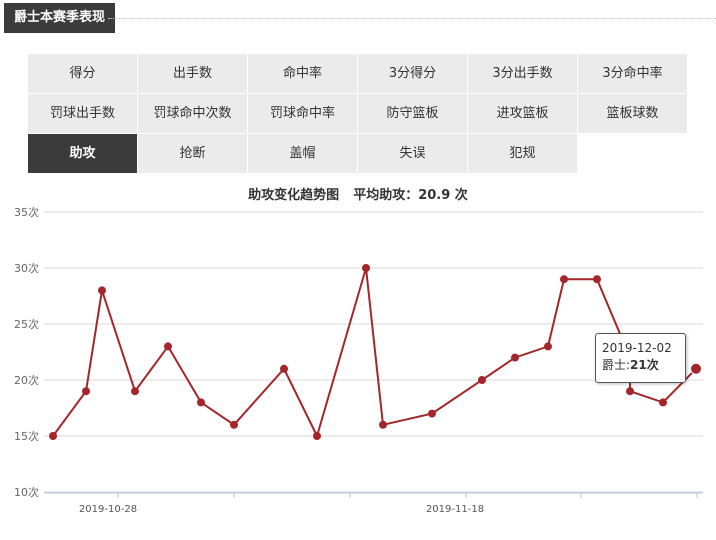  What do you see at coordinates (358, 17) in the screenshot?
I see `section-header: 爵士本赛季表现` at bounding box center [358, 17].